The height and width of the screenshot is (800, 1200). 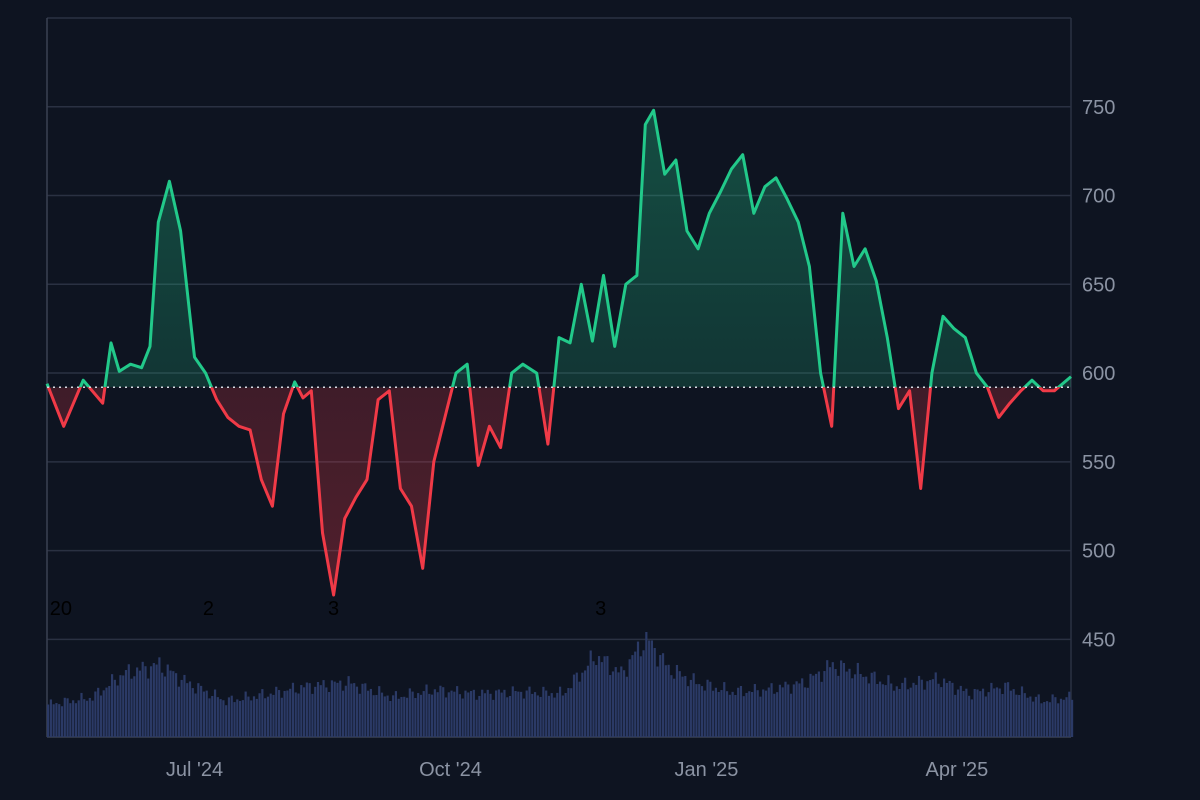 I want to click on event-markers: 20 2 3 3, so click(x=328, y=609).